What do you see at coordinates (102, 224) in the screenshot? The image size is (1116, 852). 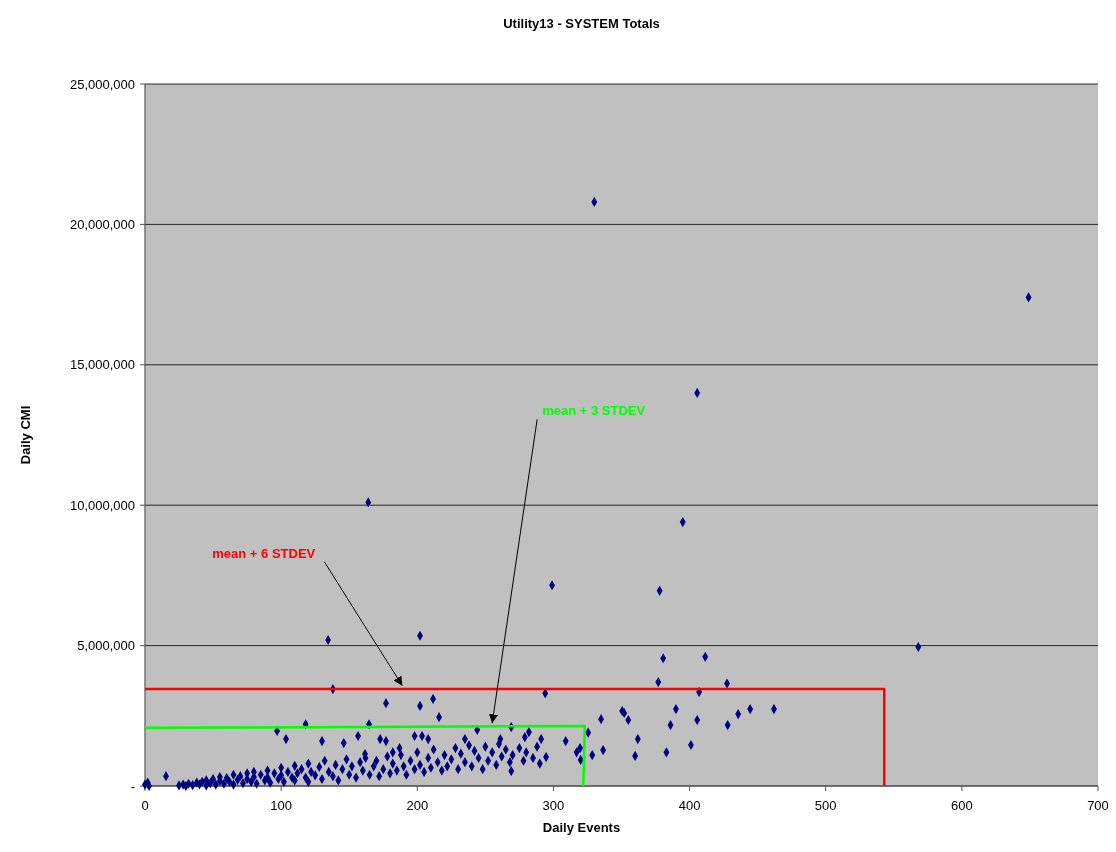 I see `y-tick-label: 20,000,000` at bounding box center [102, 224].